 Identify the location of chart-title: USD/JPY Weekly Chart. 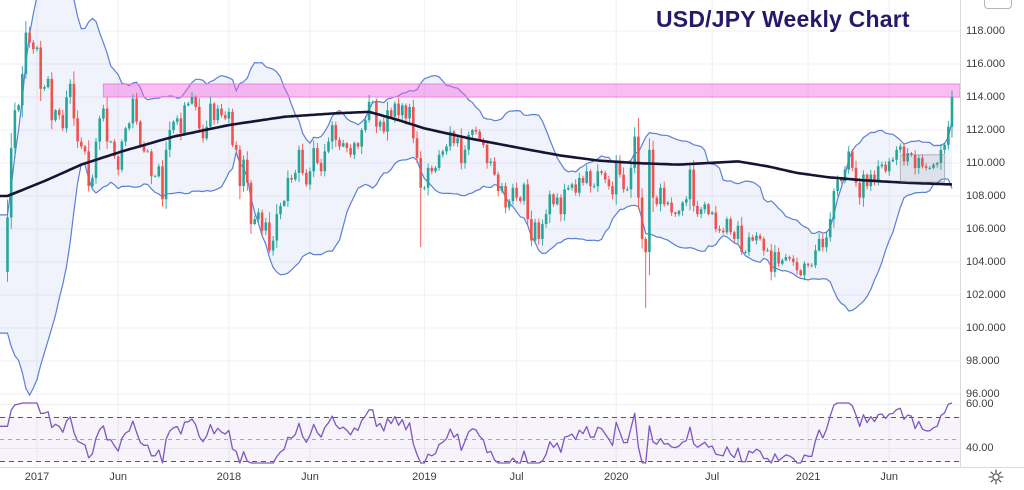
(783, 19).